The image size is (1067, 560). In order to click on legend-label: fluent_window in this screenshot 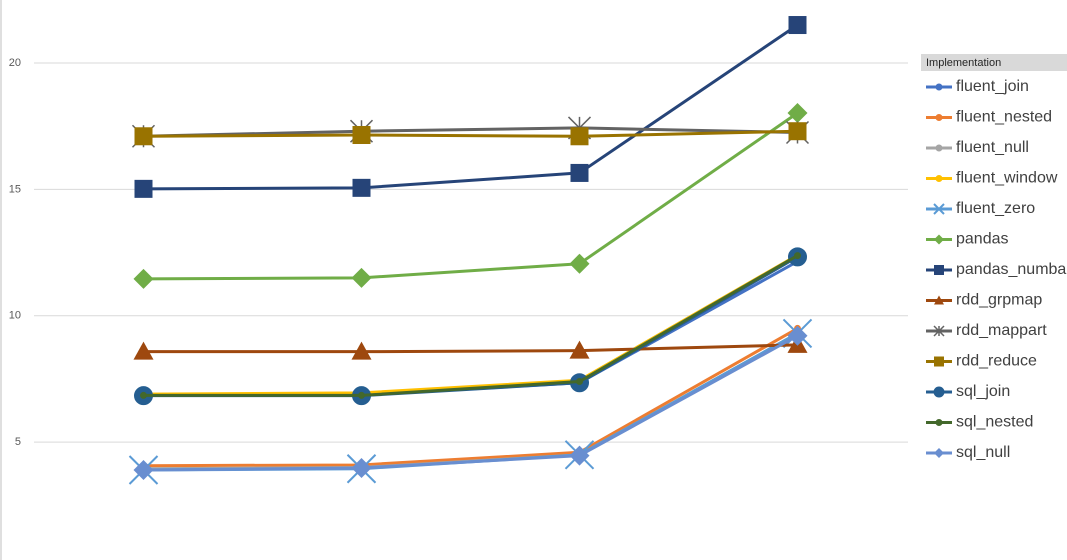, I will do `click(1007, 178)`.